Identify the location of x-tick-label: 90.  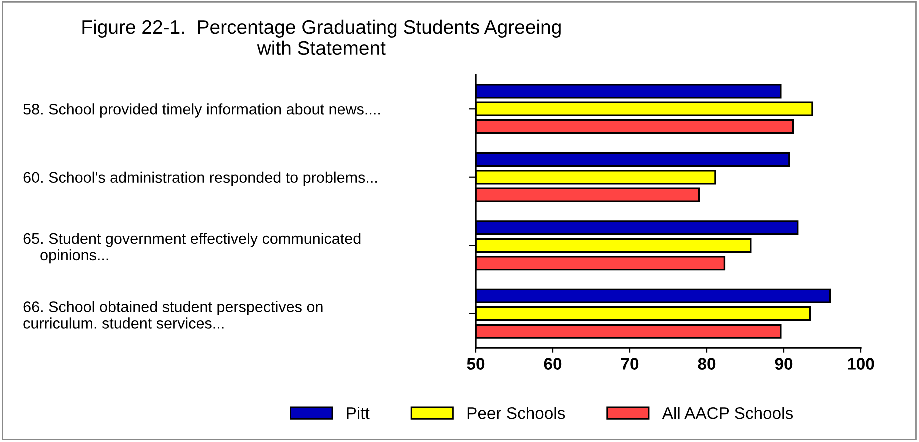
(784, 364).